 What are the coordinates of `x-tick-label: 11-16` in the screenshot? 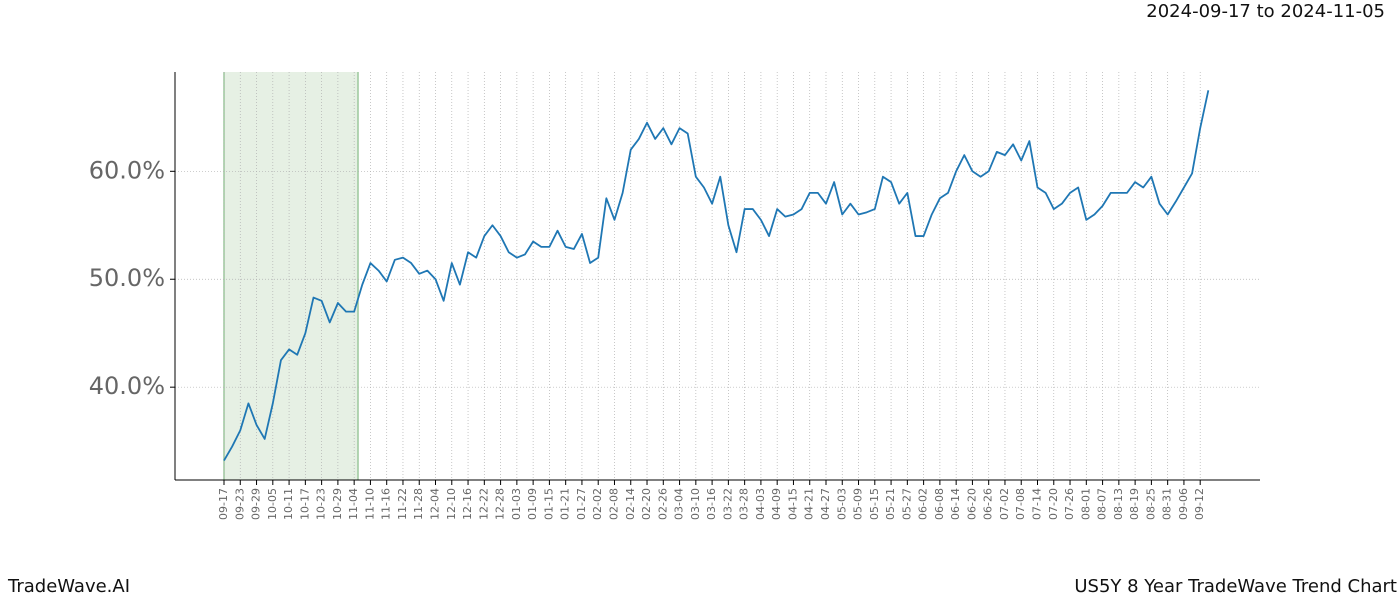 It's located at (386, 504).